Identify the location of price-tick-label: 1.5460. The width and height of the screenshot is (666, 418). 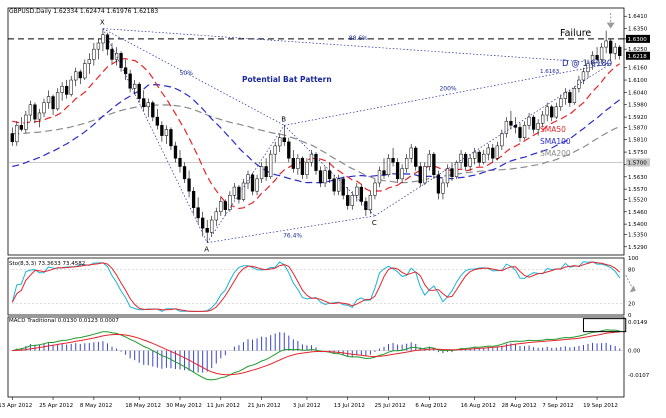
(638, 213).